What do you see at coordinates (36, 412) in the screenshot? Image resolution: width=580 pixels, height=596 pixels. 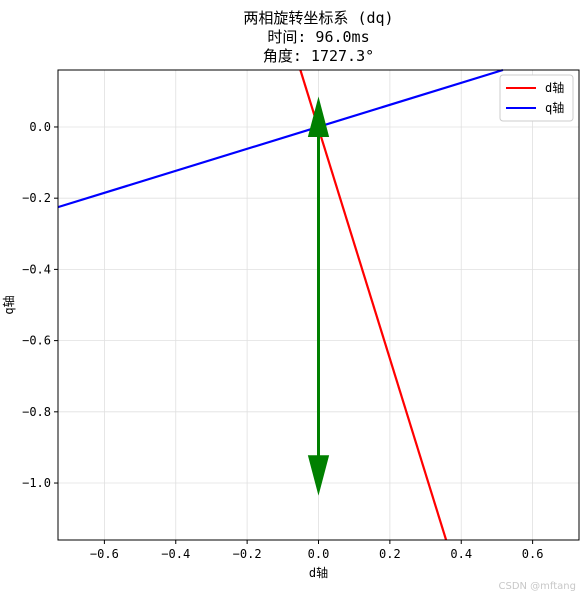 I see `y-tick-label: −0.8` at bounding box center [36, 412].